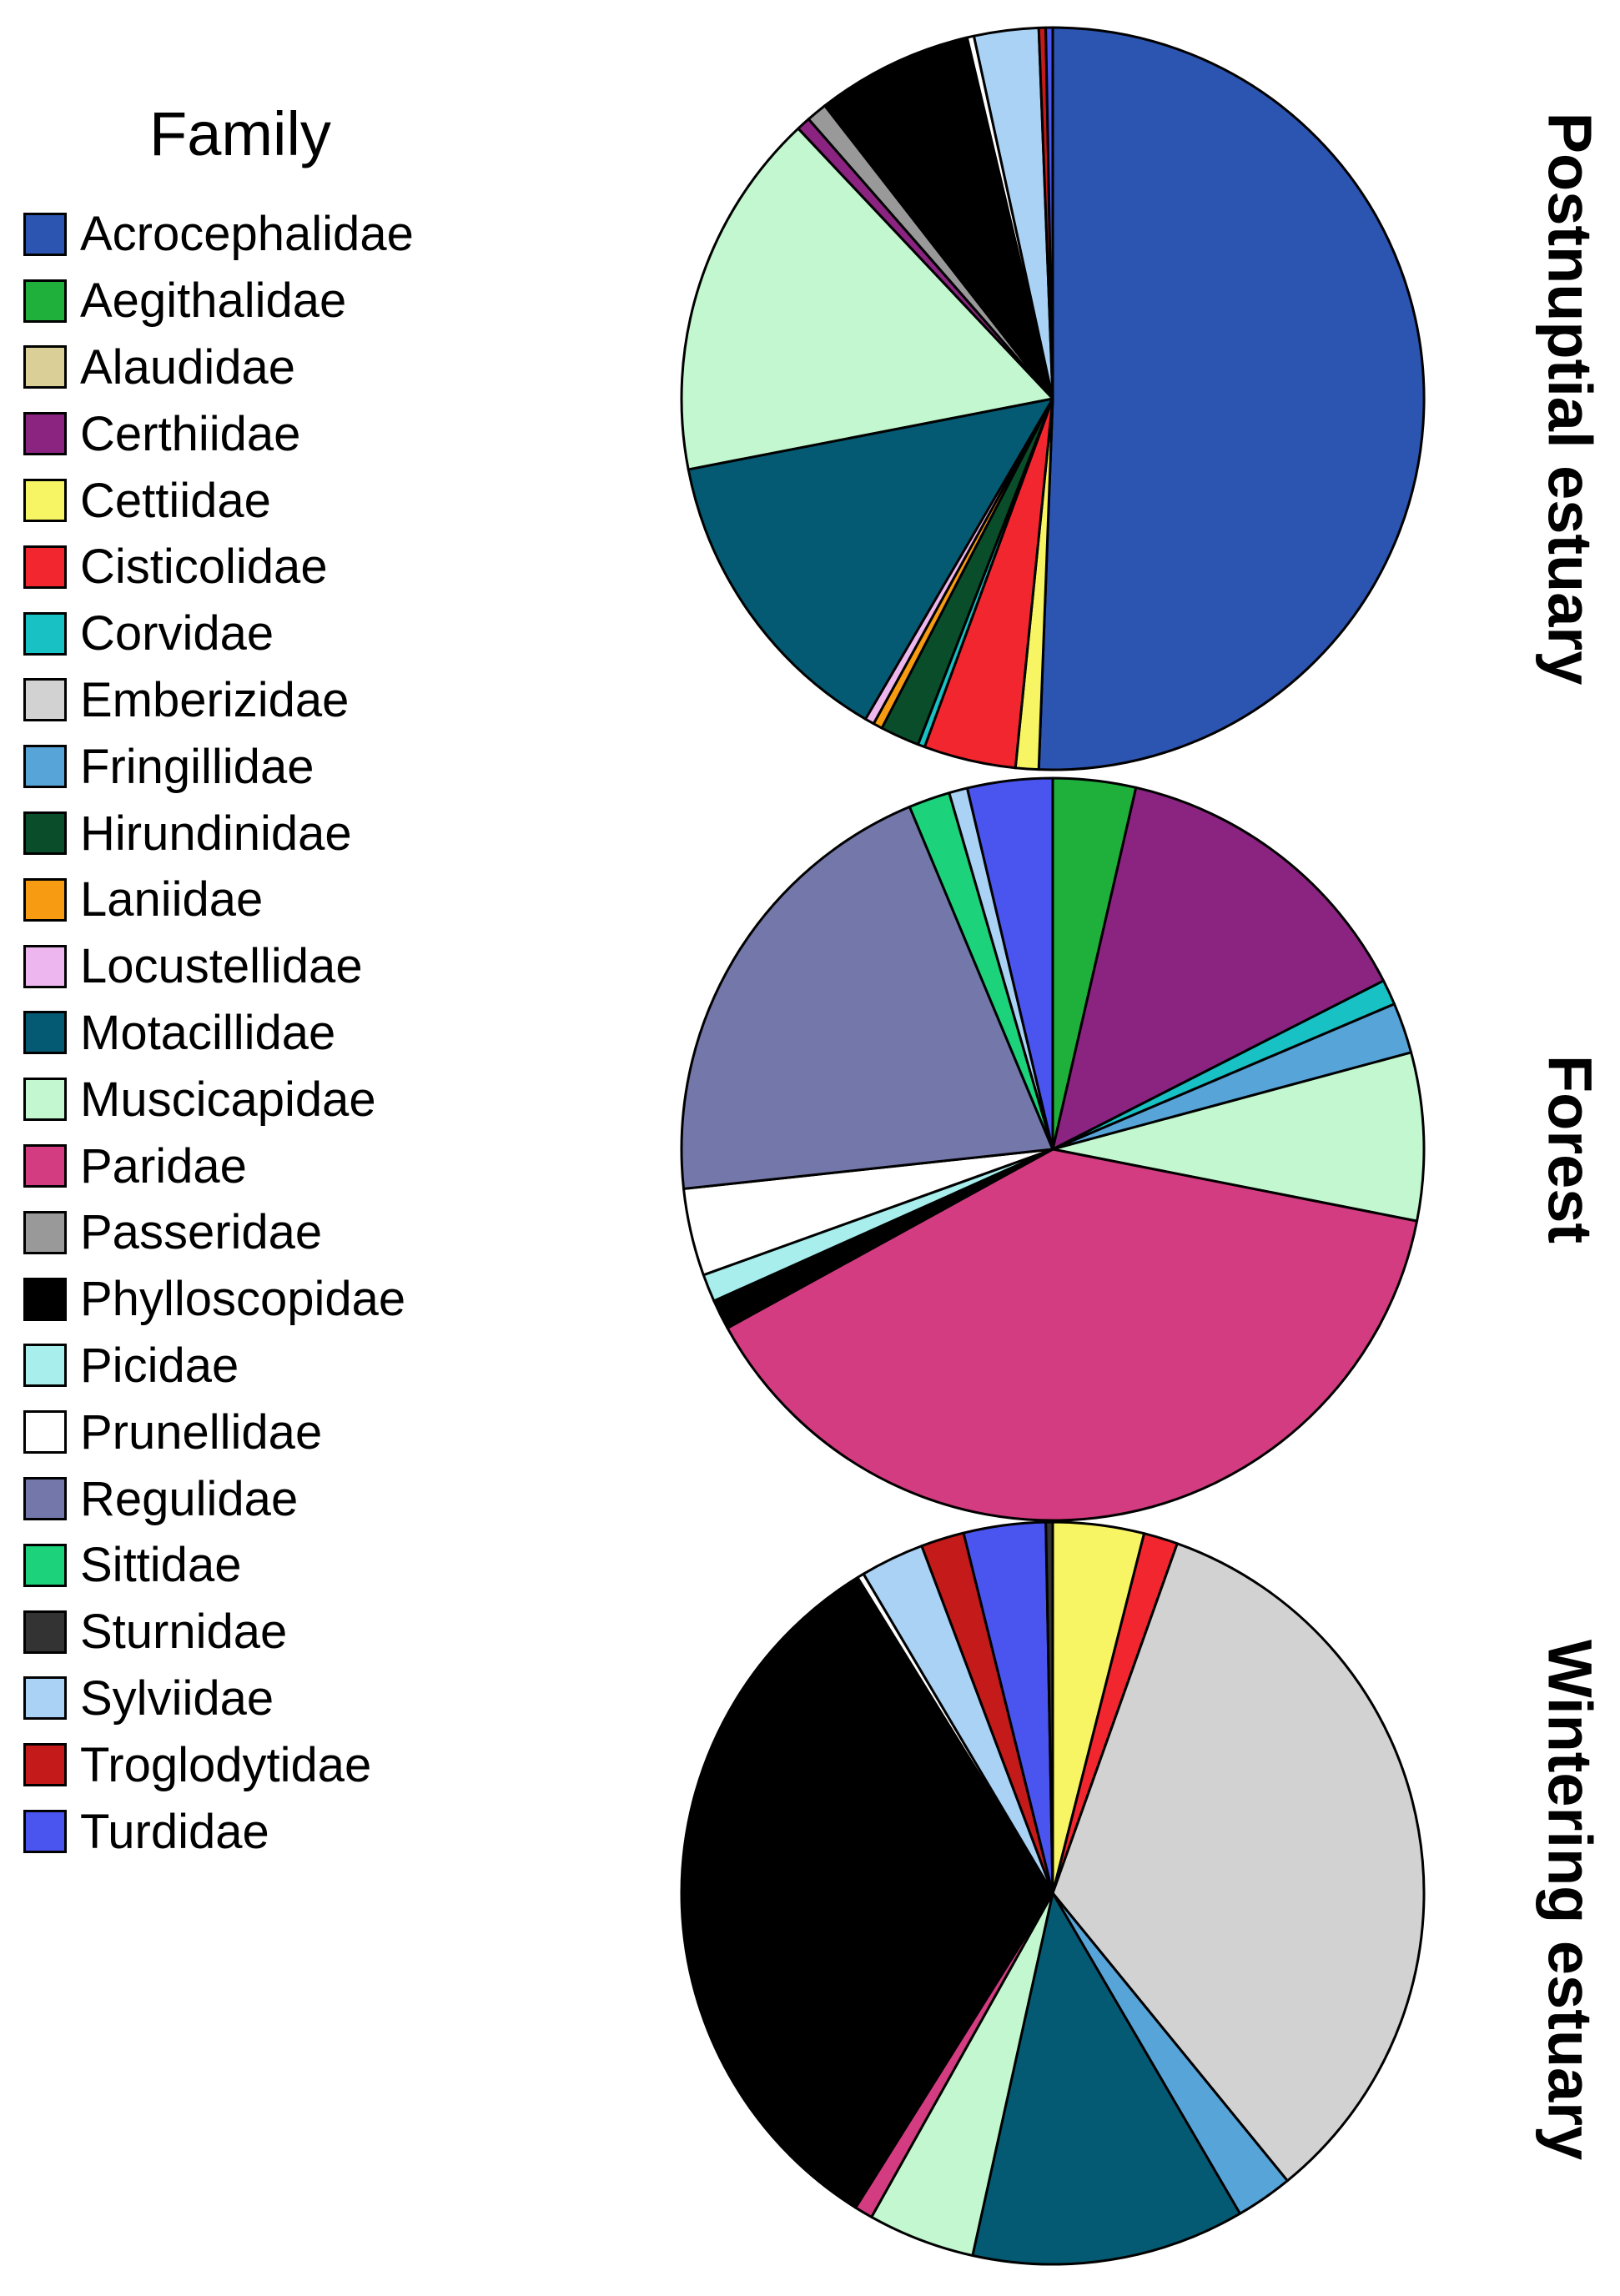 The height and width of the screenshot is (2296, 1620). What do you see at coordinates (164, 1166) in the screenshot?
I see `legend-label: Paridae` at bounding box center [164, 1166].